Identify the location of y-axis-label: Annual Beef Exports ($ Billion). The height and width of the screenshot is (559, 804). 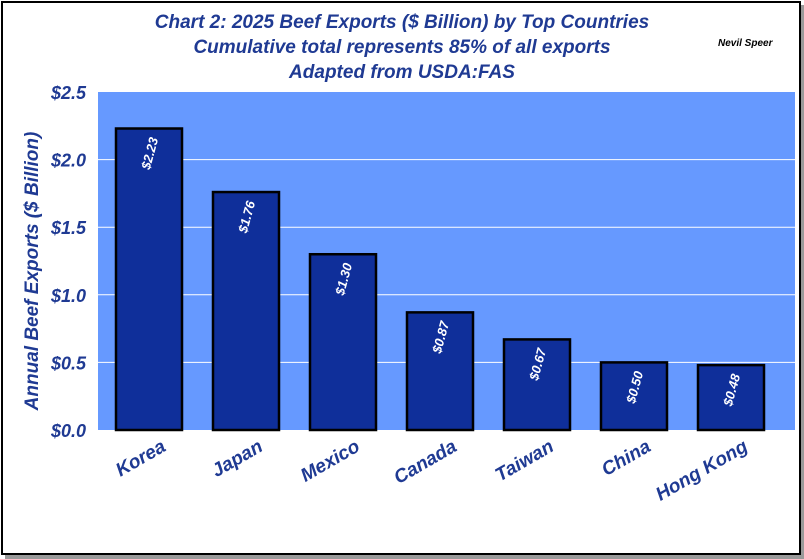
(32, 272).